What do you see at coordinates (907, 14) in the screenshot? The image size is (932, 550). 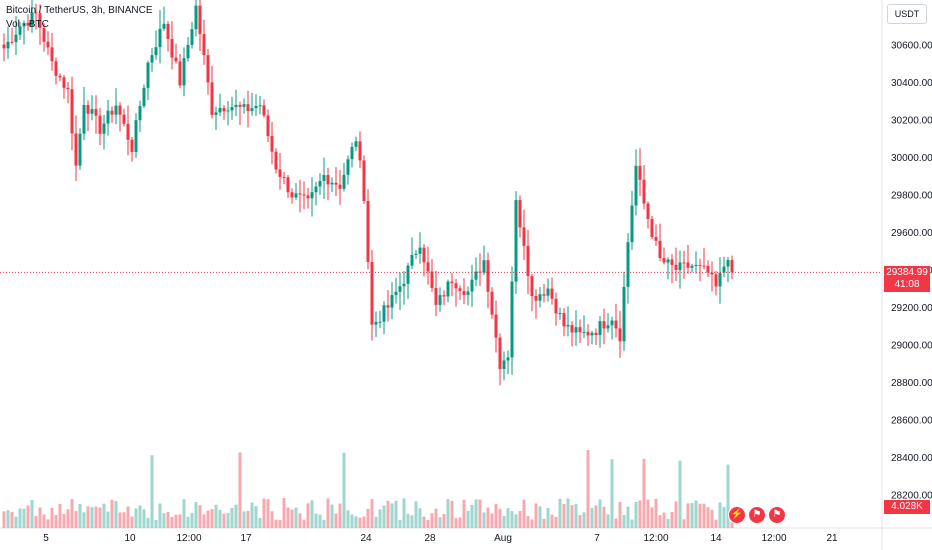 I see `currency-unit-button: USDT` at bounding box center [907, 14].